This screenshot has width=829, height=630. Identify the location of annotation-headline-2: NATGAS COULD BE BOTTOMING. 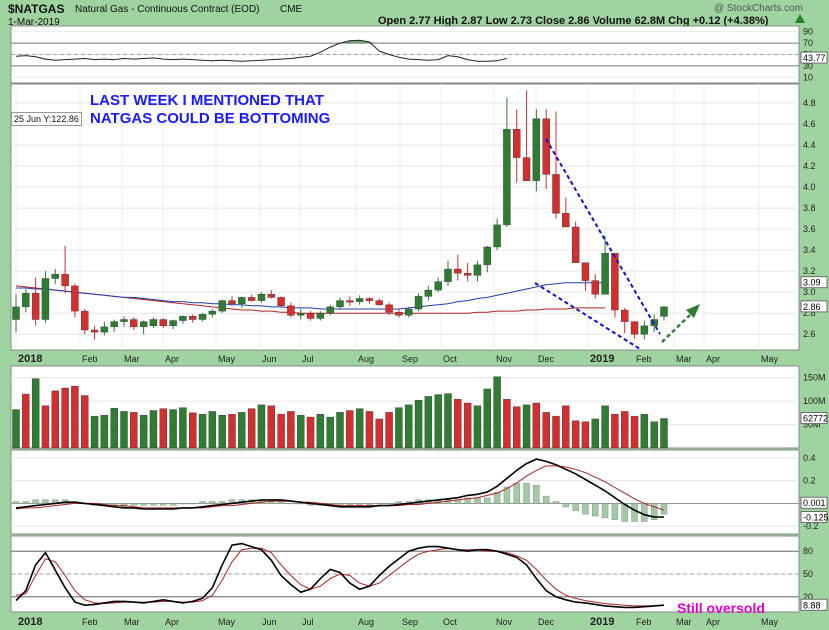
(210, 118).